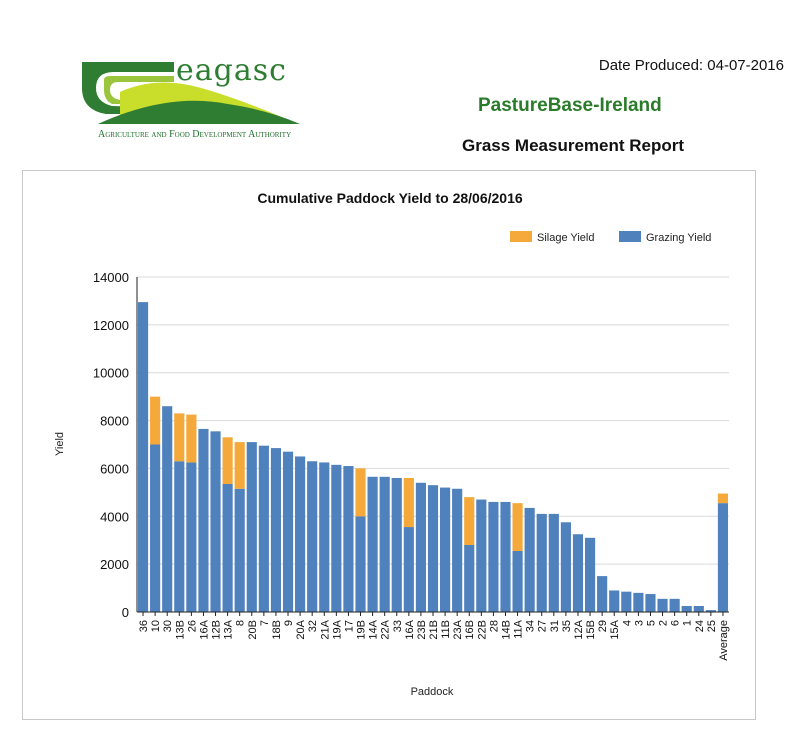 The image size is (808, 752). I want to click on x-tick-label: 23B, so click(422, 630).